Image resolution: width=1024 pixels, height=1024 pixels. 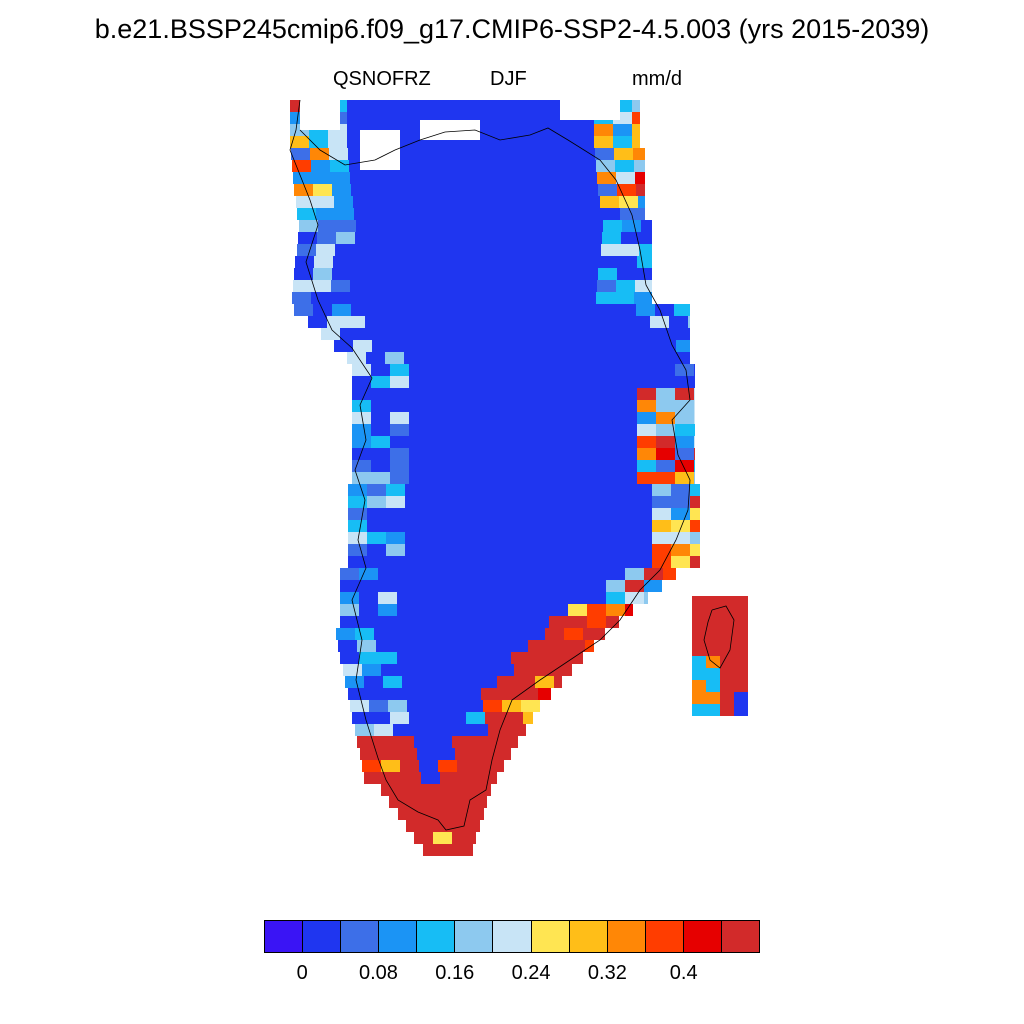 What do you see at coordinates (683, 973) in the screenshot?
I see `colorbar-tick-label: 0.4` at bounding box center [683, 973].